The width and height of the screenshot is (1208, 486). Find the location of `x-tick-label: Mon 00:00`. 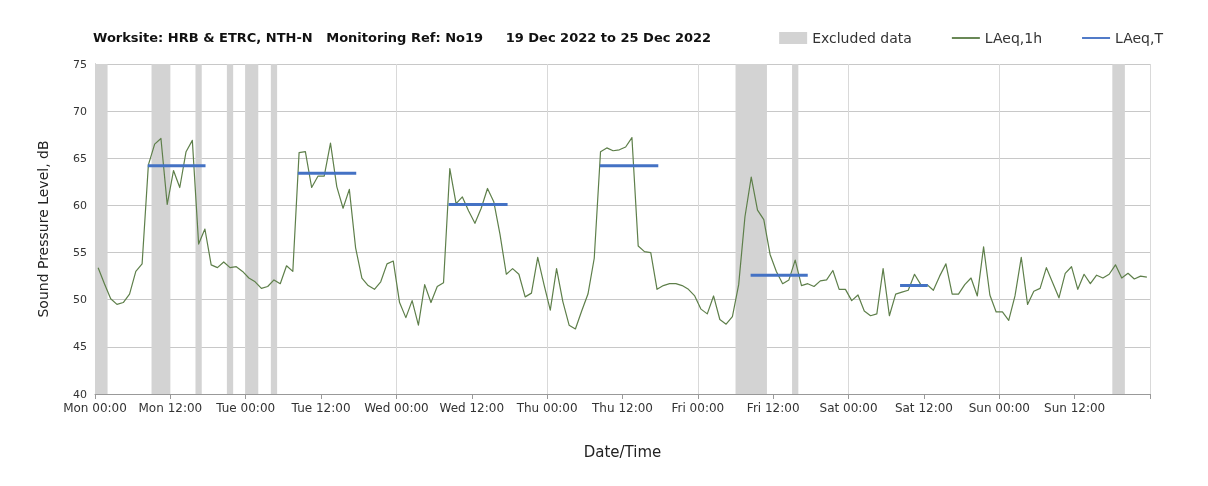

x-tick-label: Mon 00:00 is located at coordinates (95, 408).